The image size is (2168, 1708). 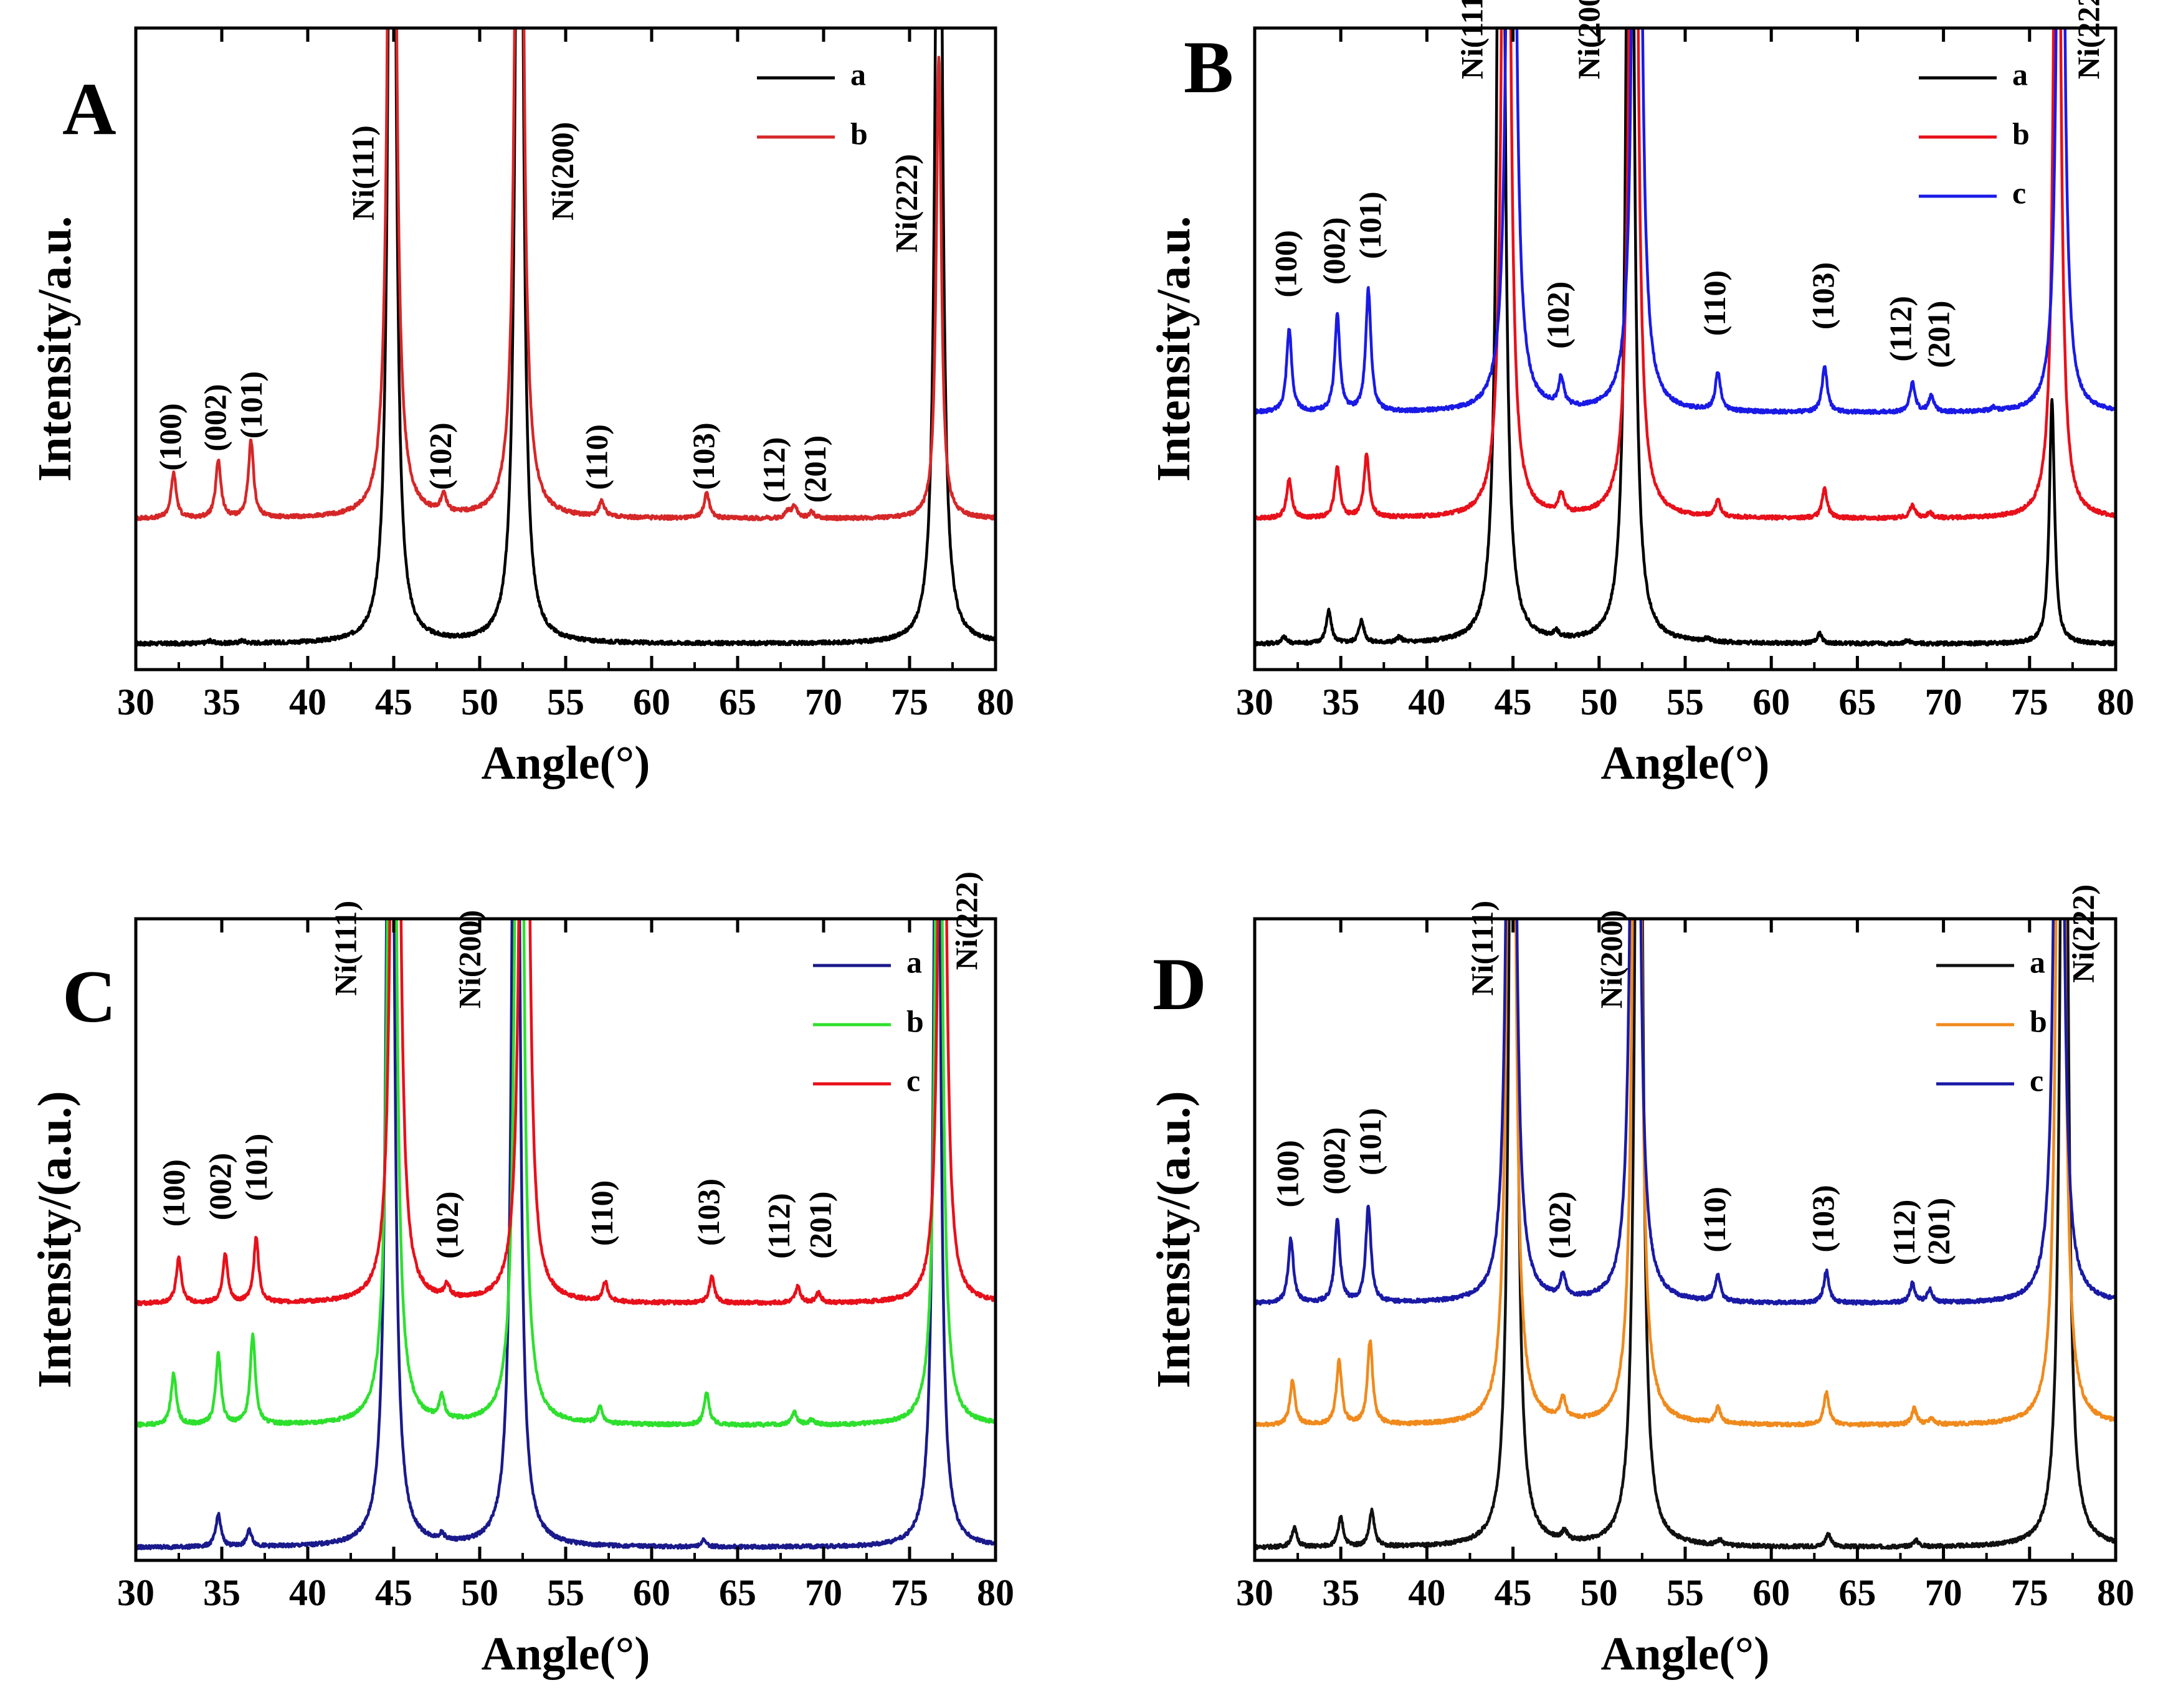 I want to click on legend: ab, so click(x=812, y=104).